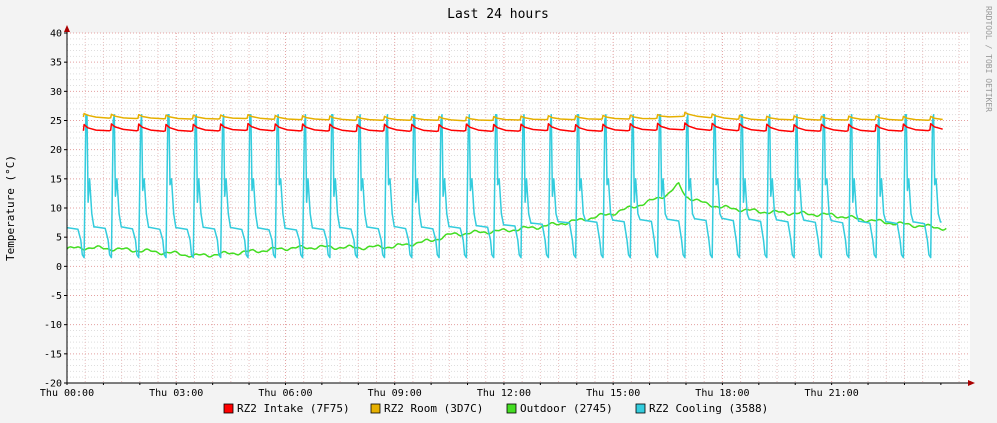 The image size is (997, 423). I want to click on y-tick-label: 25, so click(56, 121).